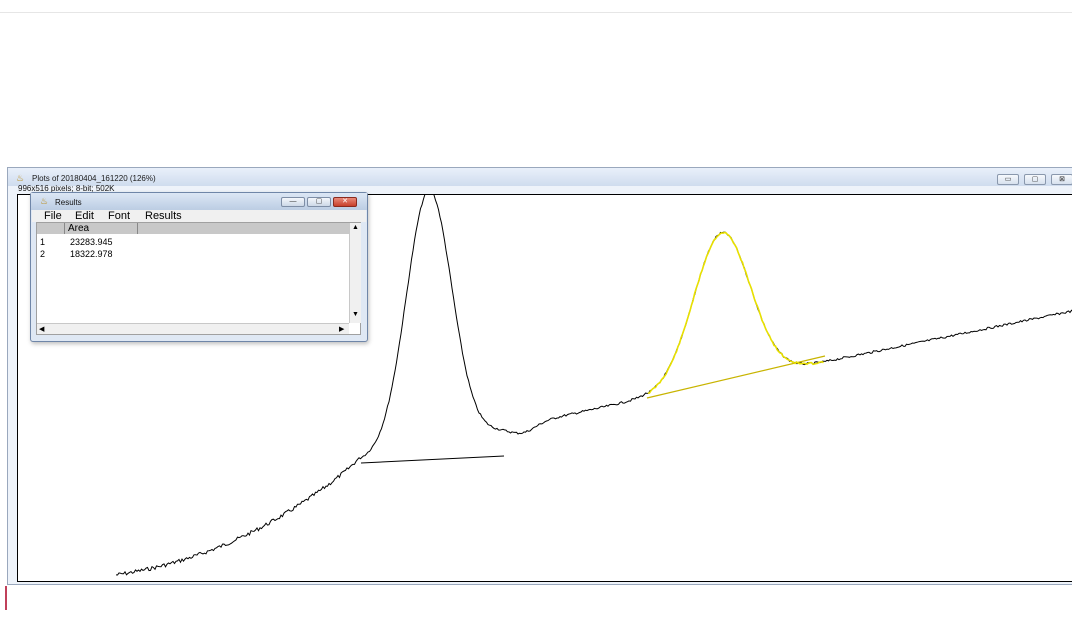 The image size is (1072, 625). What do you see at coordinates (51, 228) in the screenshot?
I see `row-number-header` at bounding box center [51, 228].